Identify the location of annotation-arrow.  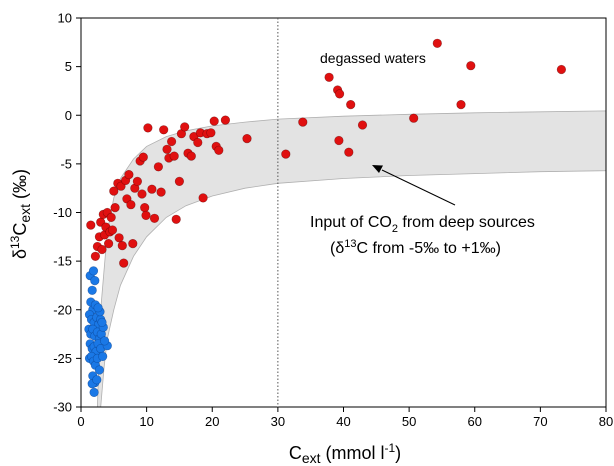
(418, 187).